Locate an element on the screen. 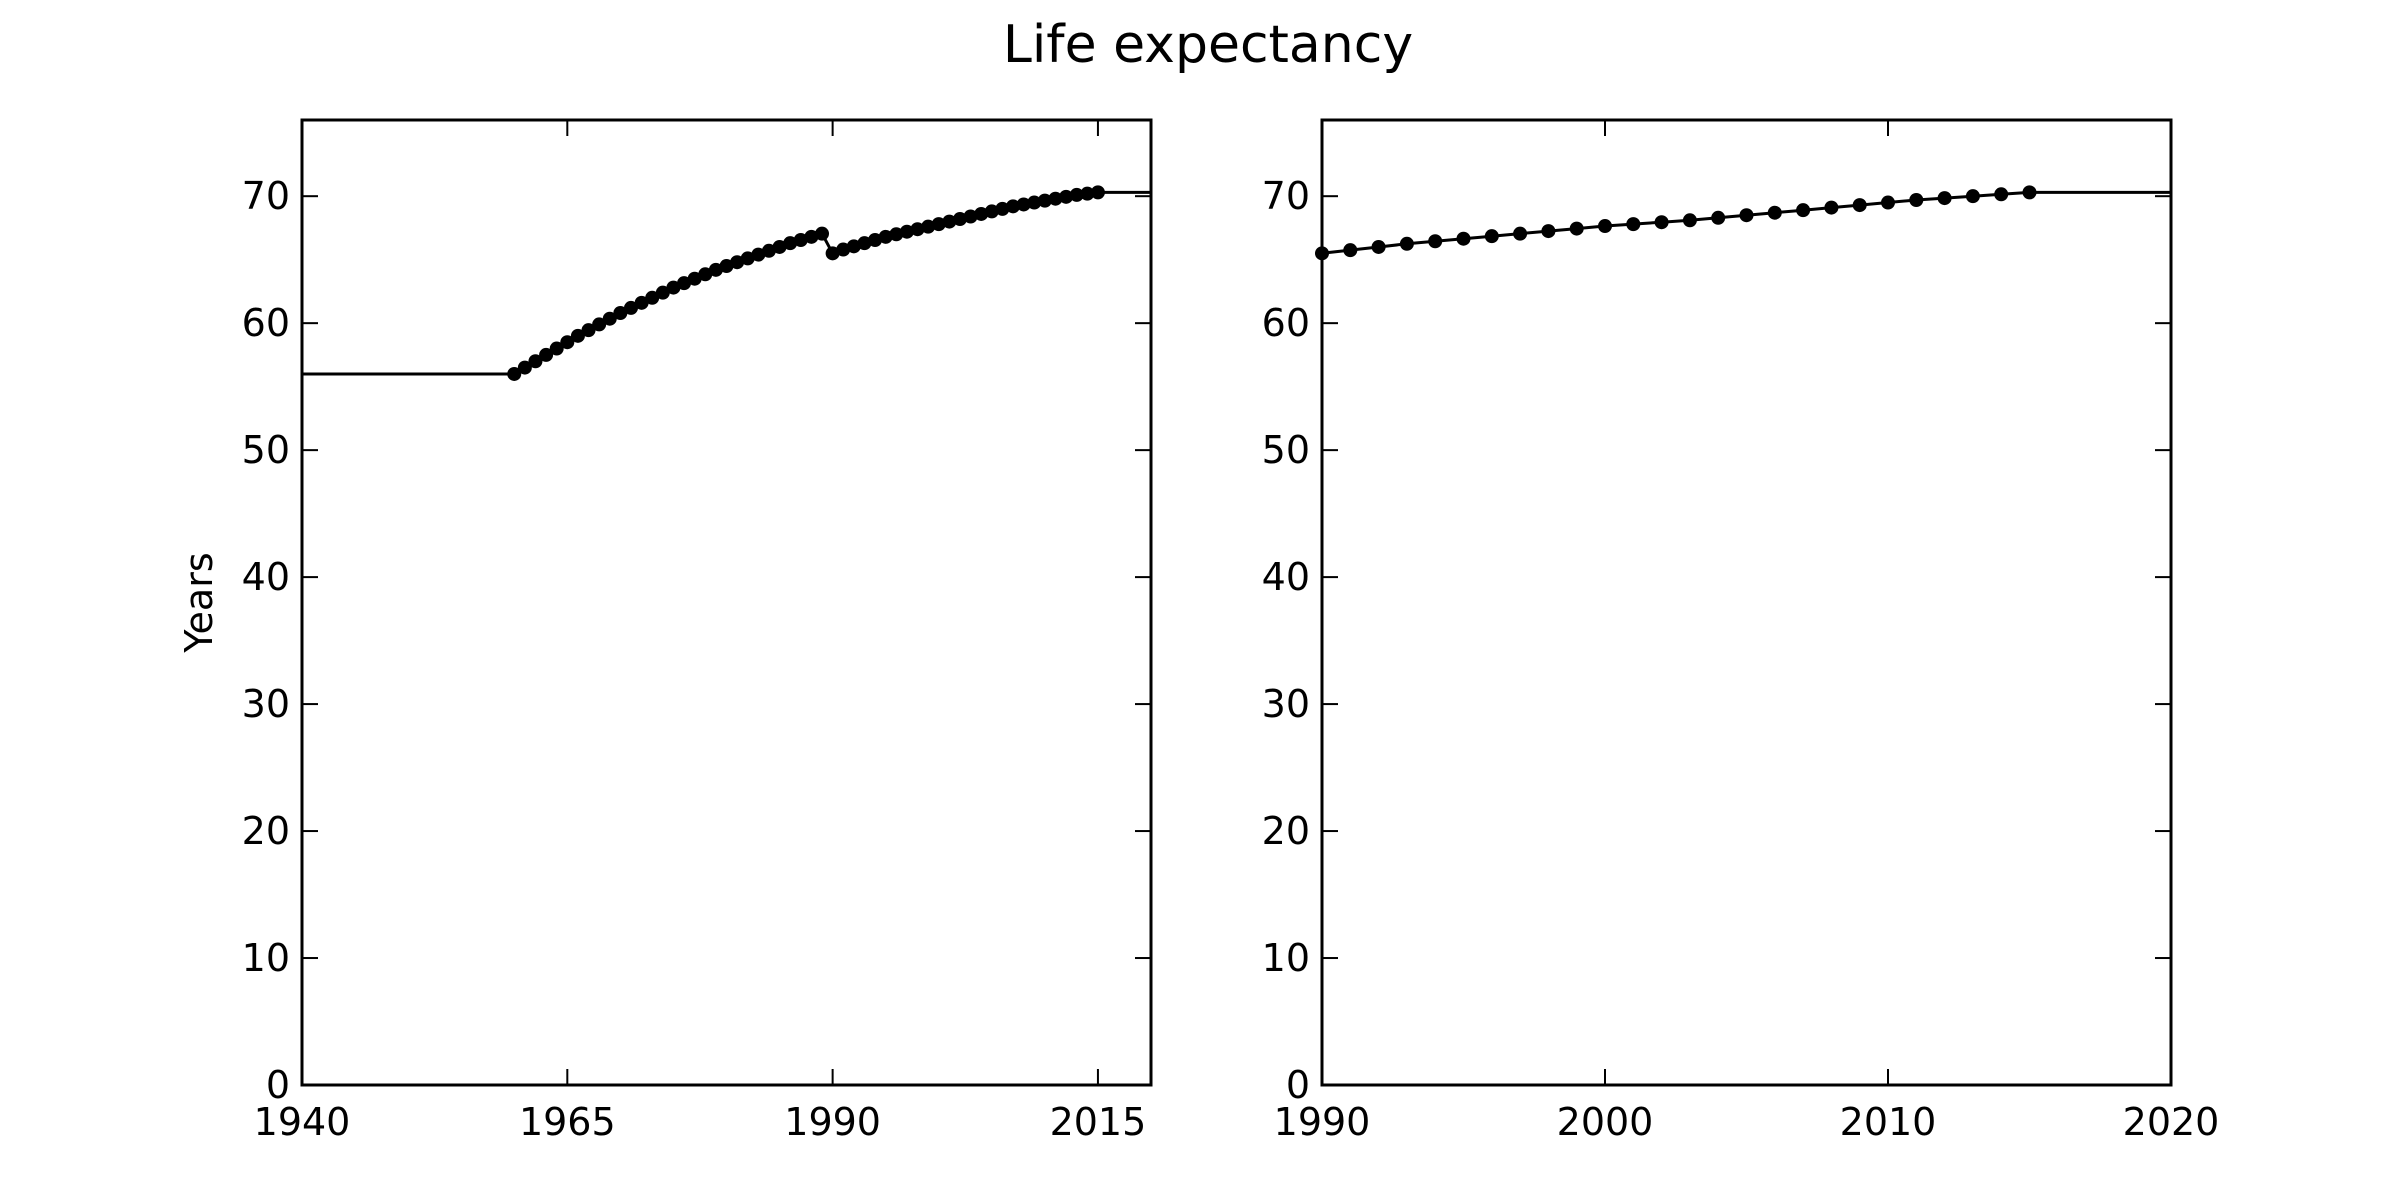  x-tick-label: 2015 is located at coordinates (1098, 1122).